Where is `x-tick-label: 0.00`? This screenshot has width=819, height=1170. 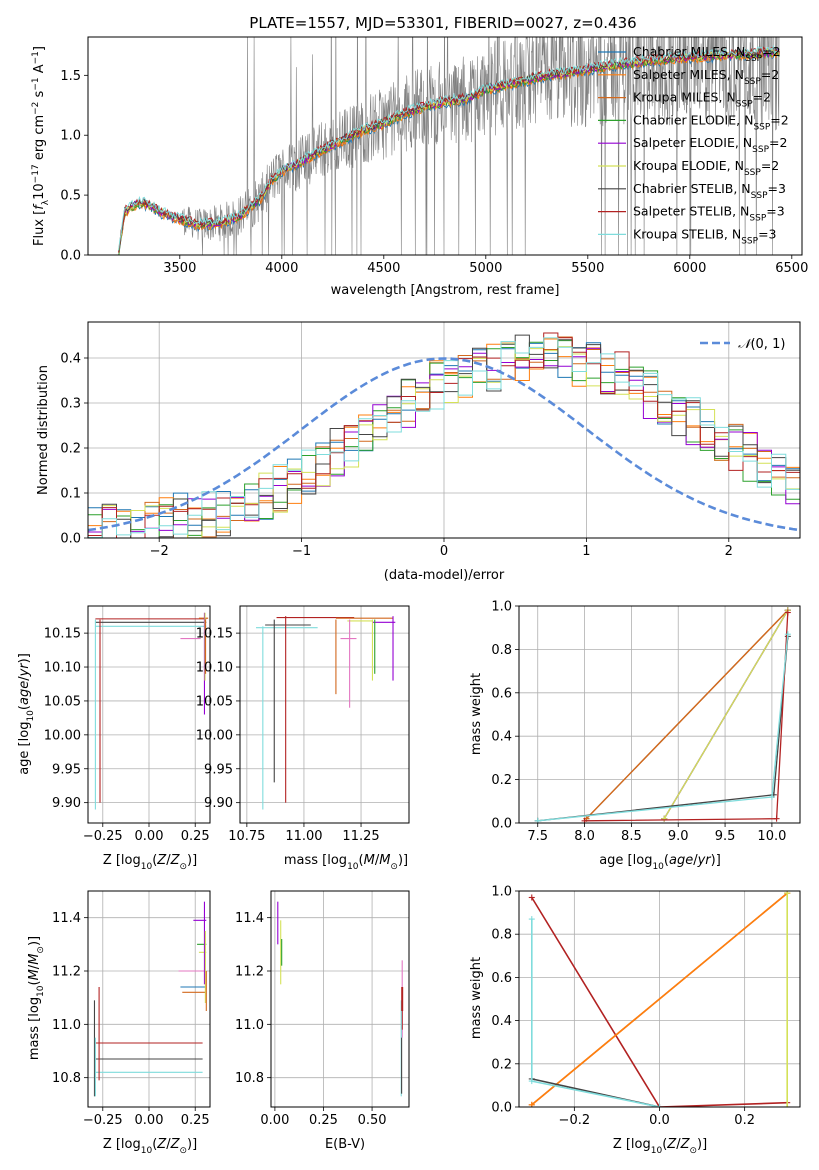
x-tick-label: 0.00 is located at coordinates (149, 1120).